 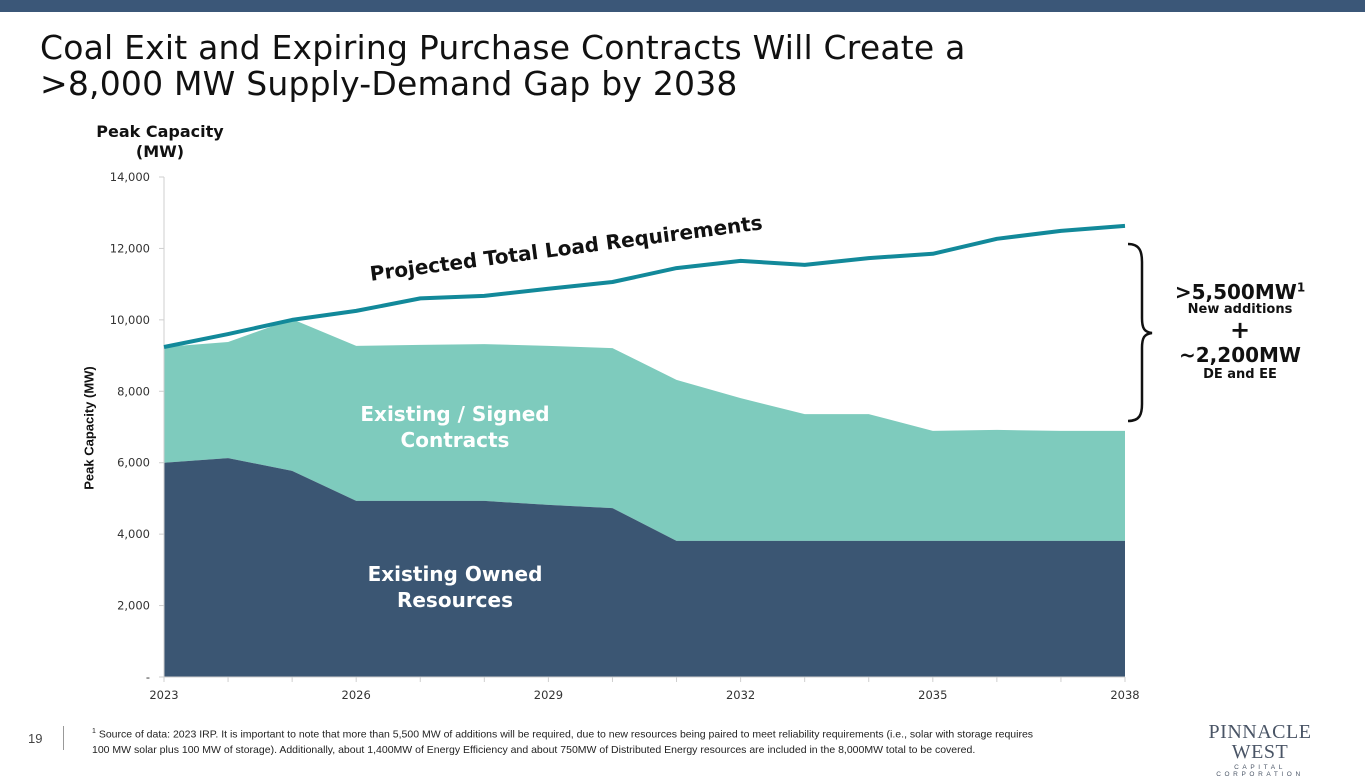 I want to click on x-tick-label: 2038, so click(x=1124, y=695).